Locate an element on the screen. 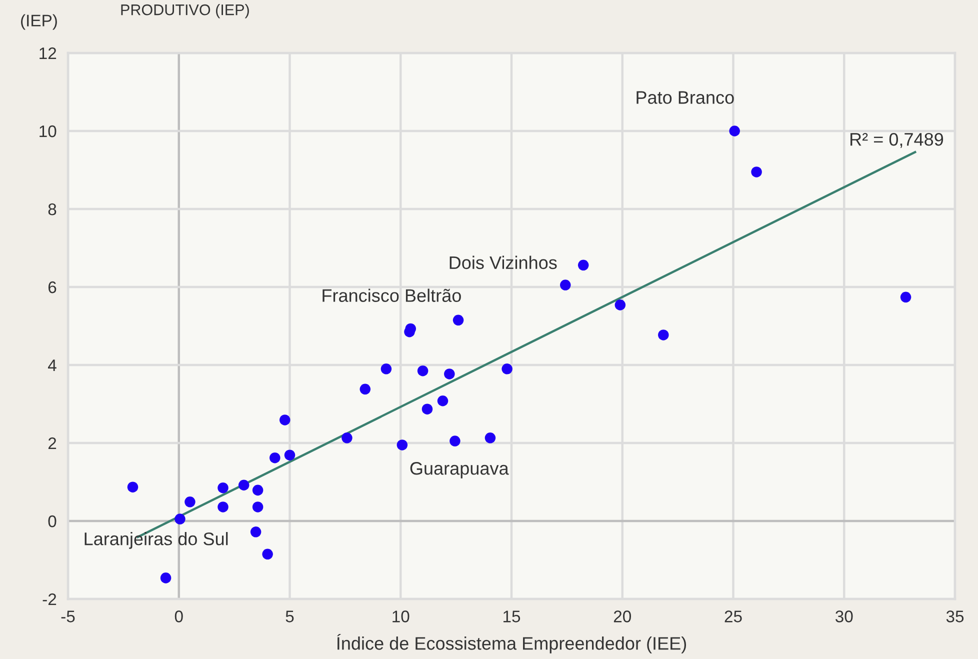  x-tick-label: 10 is located at coordinates (401, 616).